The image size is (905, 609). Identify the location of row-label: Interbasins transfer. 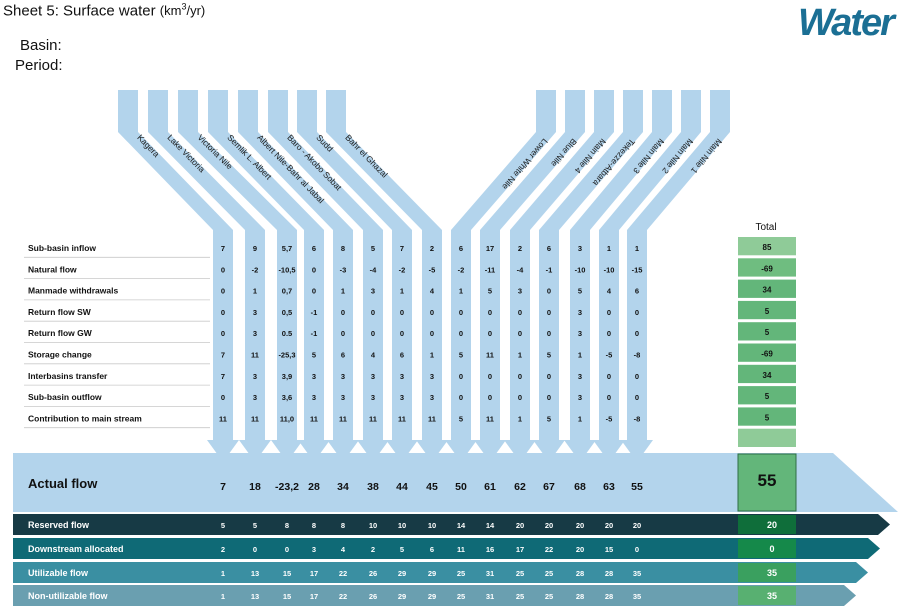
(68, 376).